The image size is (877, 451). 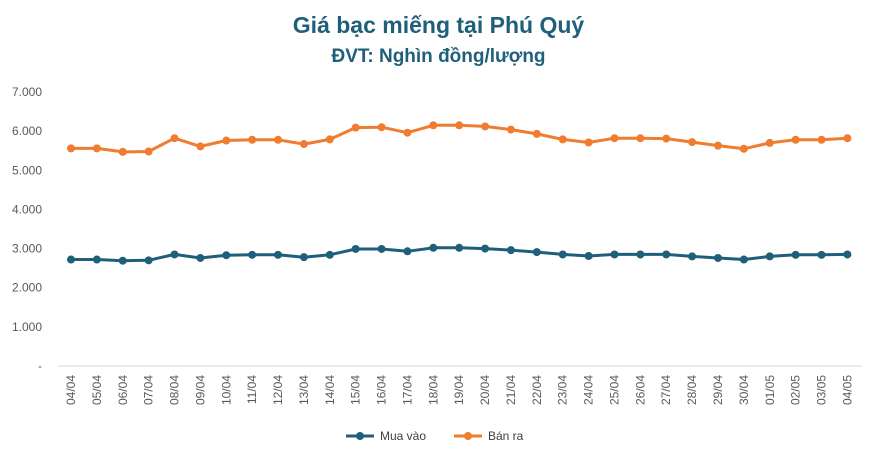 What do you see at coordinates (589, 390) in the screenshot?
I see `x-tick-label: 24/04` at bounding box center [589, 390].